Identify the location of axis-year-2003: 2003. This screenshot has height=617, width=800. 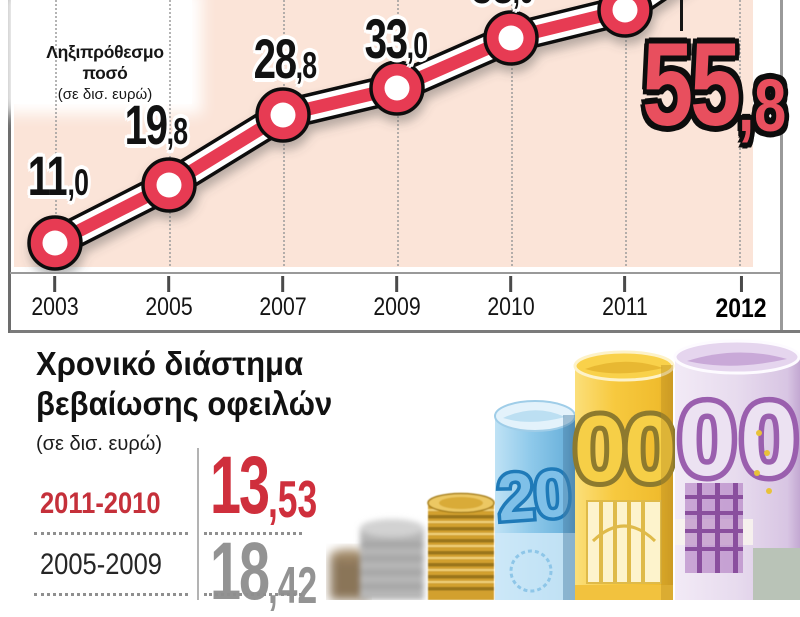
(55, 299).